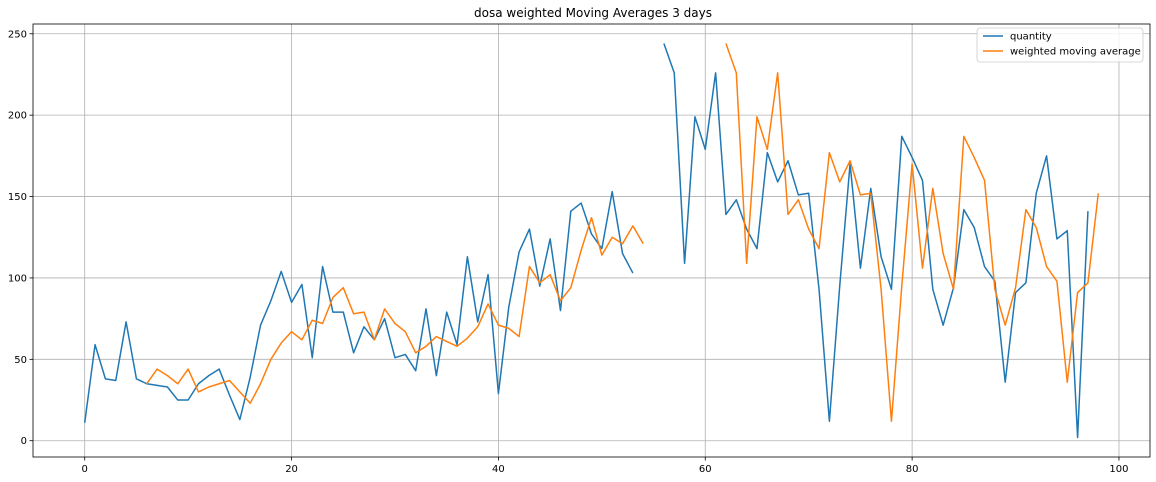 The height and width of the screenshot is (482, 1156). What do you see at coordinates (17, 197) in the screenshot?
I see `y-tick-label: 150` at bounding box center [17, 197].